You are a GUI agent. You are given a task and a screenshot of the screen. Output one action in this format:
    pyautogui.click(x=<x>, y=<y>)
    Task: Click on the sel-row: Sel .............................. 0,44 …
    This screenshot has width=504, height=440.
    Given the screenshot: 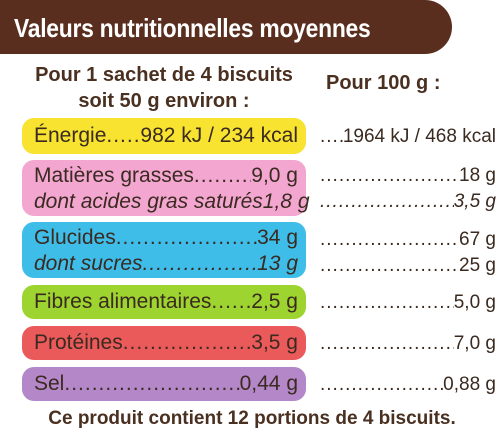 What is the action you would take?
    pyautogui.click(x=164, y=384)
    